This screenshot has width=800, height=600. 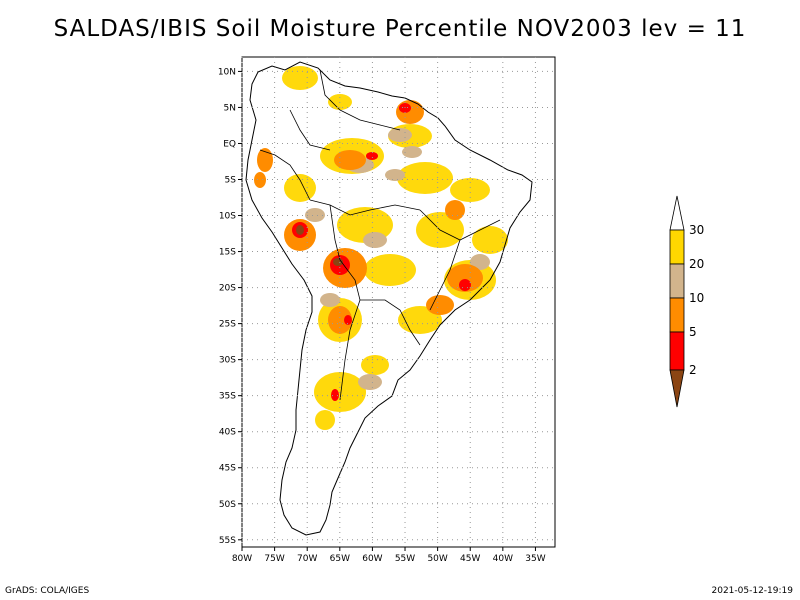 I want to click on x-tick-label: 50W, so click(x=437, y=559).